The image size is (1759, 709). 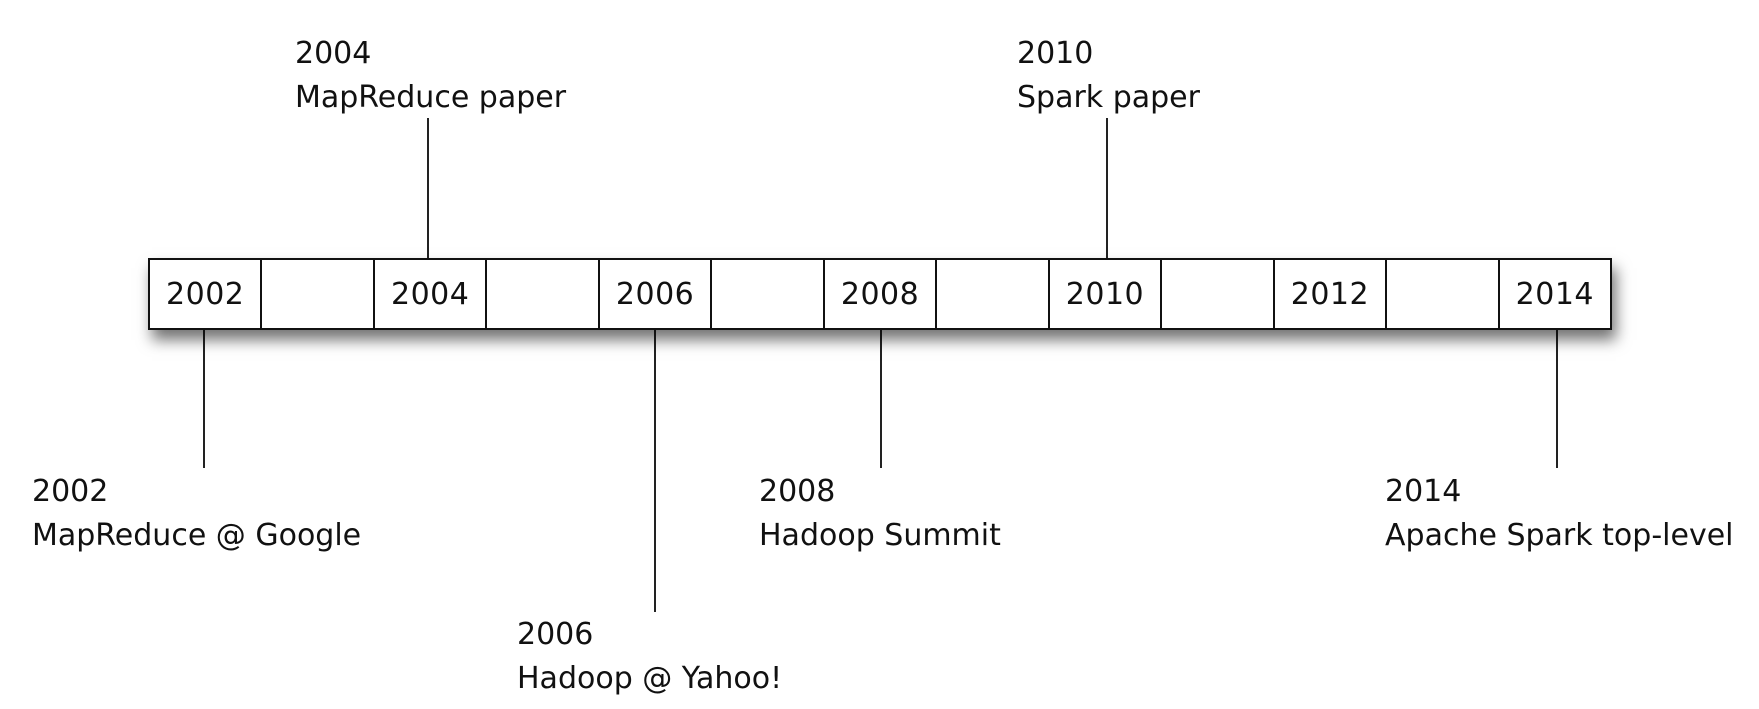 I want to click on year-cell: 2012, so click(x=1331, y=294).